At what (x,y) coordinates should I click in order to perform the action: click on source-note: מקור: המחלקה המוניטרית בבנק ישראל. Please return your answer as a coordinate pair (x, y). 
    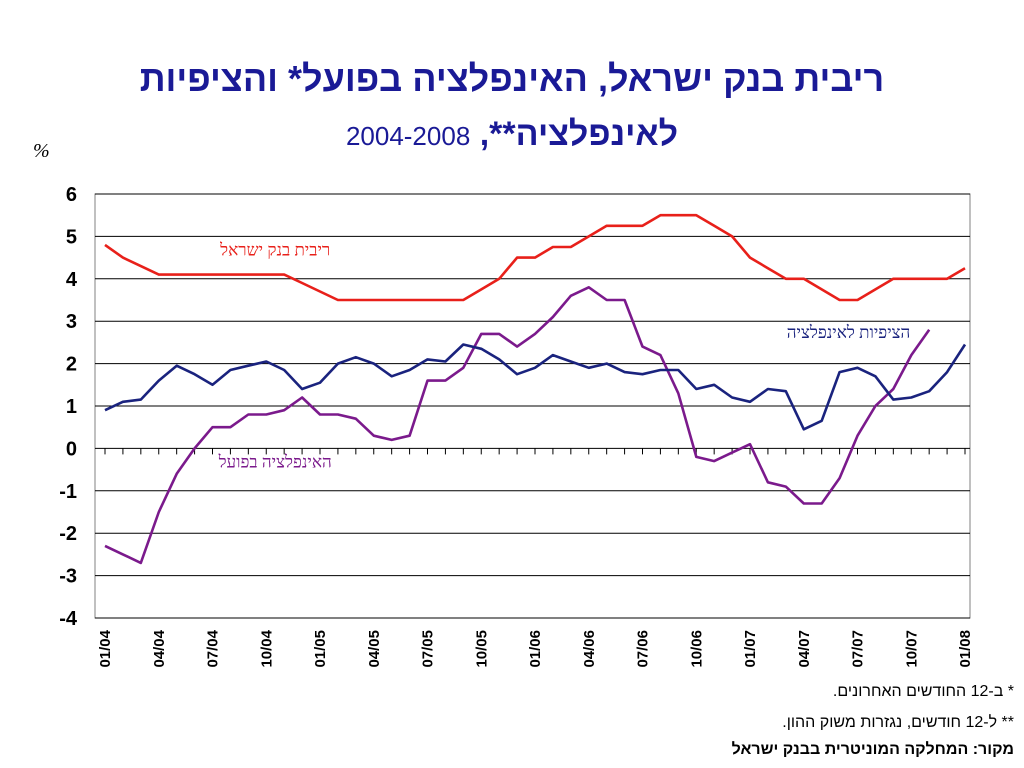
    Looking at the image, I should click on (872, 749).